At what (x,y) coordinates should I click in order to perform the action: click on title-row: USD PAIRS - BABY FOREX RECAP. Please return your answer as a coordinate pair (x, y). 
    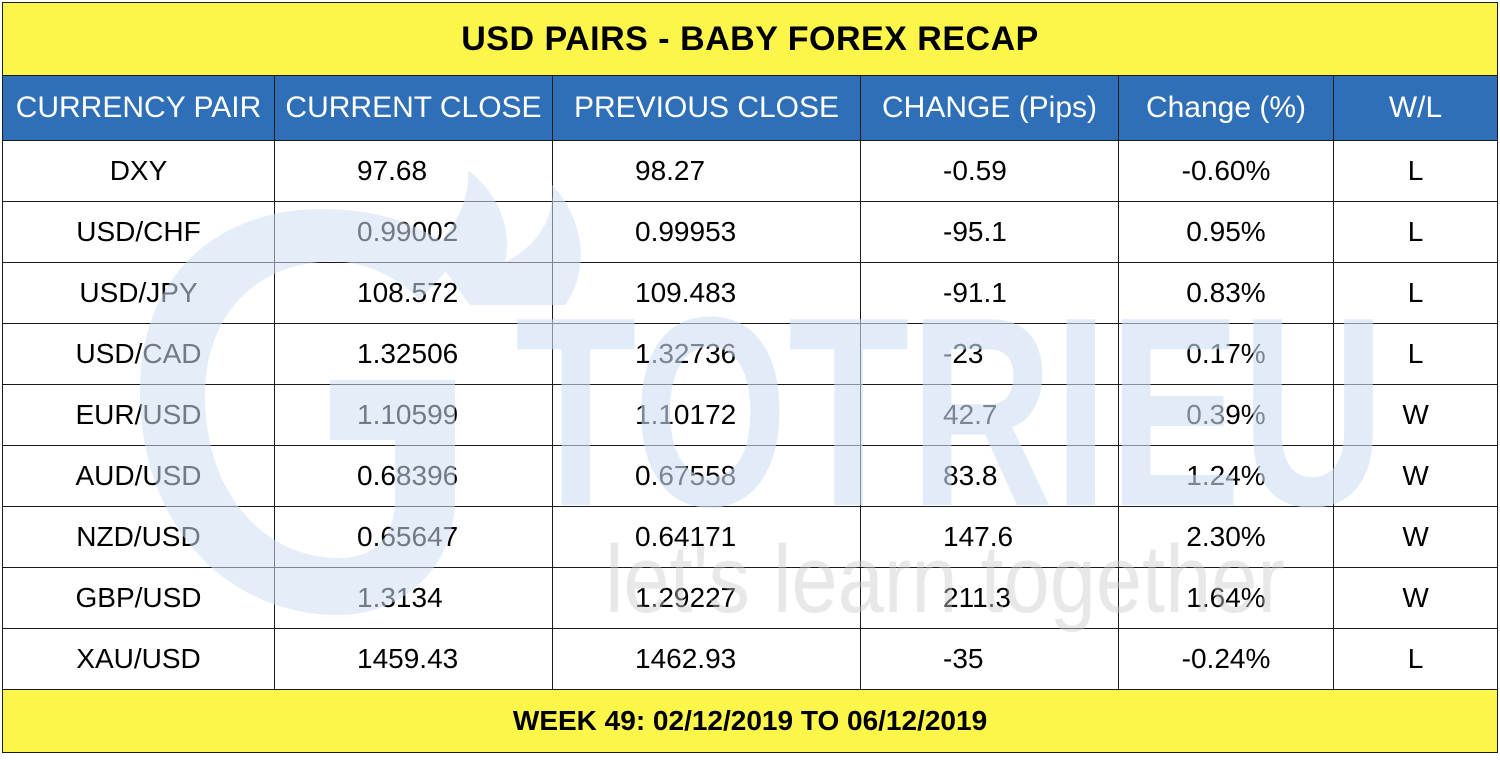
    Looking at the image, I should click on (750, 39).